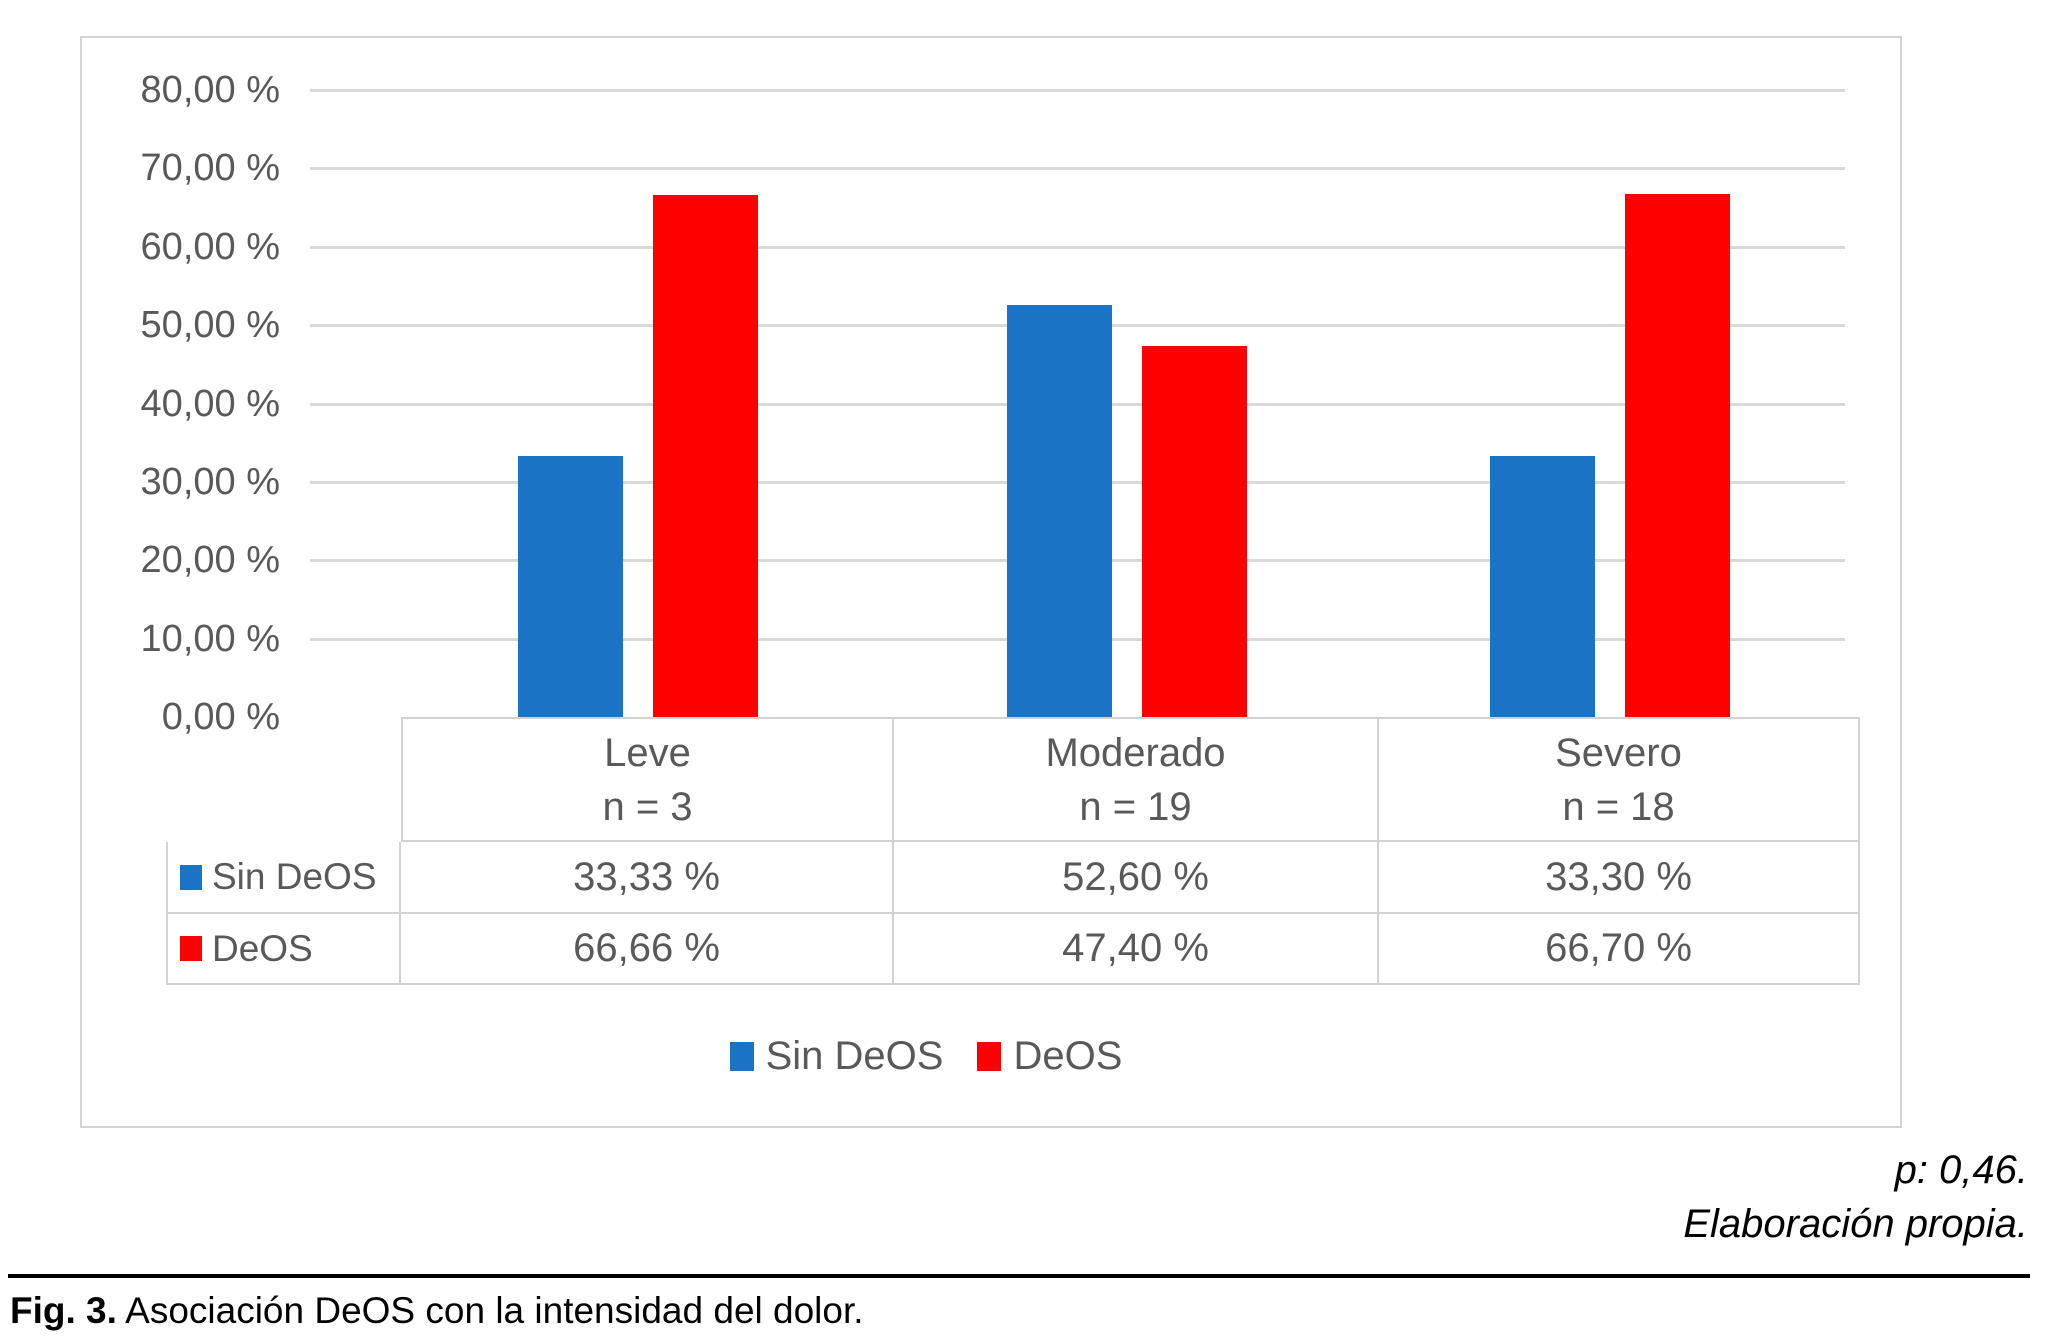 This screenshot has height=1336, width=2068. Describe the element at coordinates (1618, 806) in the screenshot. I see `category-sublabel: n = 18` at that location.